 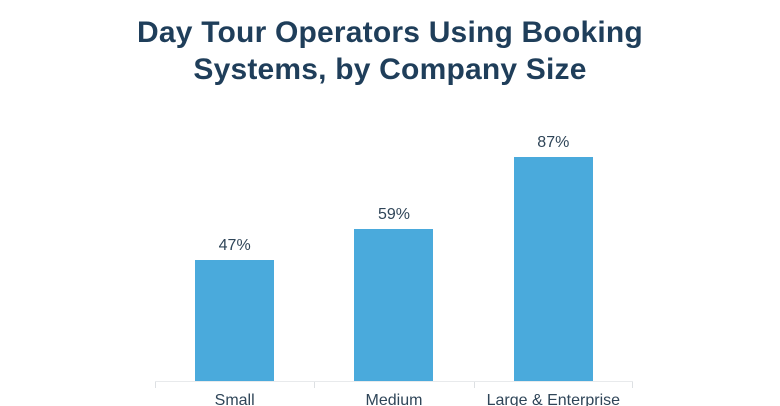 What do you see at coordinates (234, 245) in the screenshot?
I see `bar-value-label: 47%` at bounding box center [234, 245].